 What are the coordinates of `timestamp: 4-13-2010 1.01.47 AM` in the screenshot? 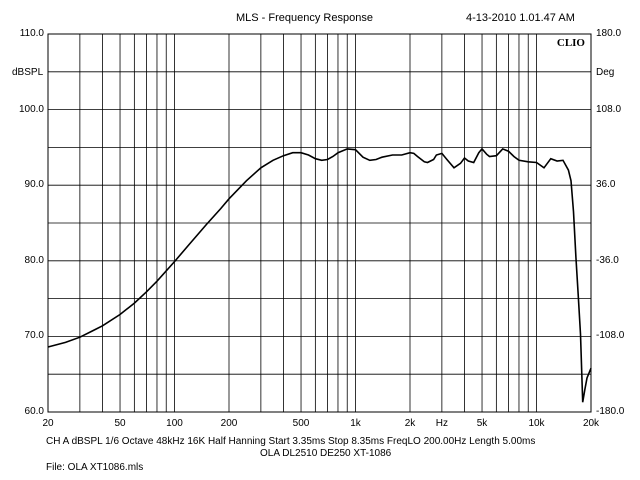 It's located at (520, 18).